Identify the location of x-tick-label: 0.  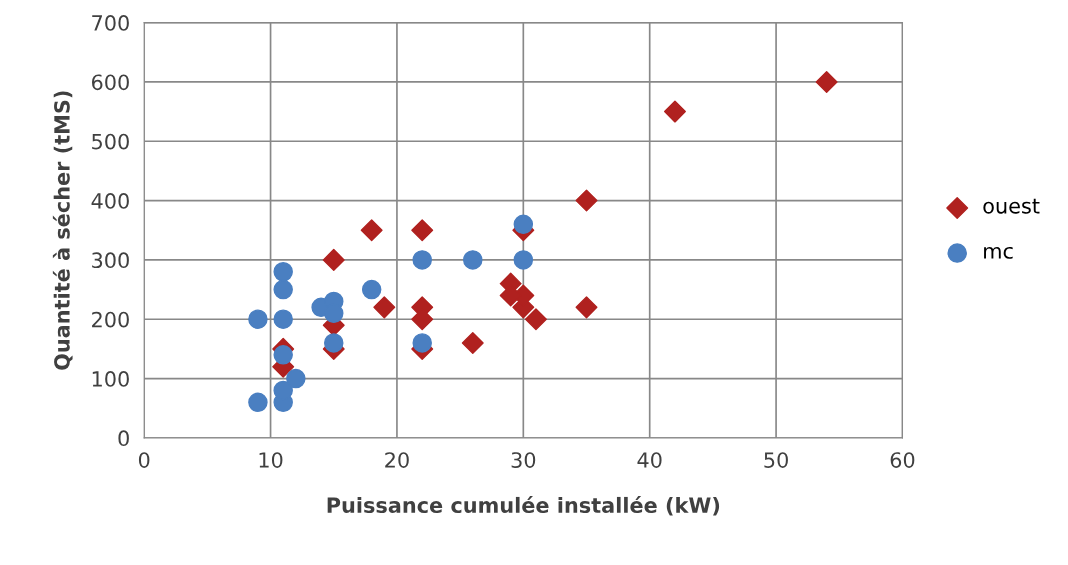
(144, 460).